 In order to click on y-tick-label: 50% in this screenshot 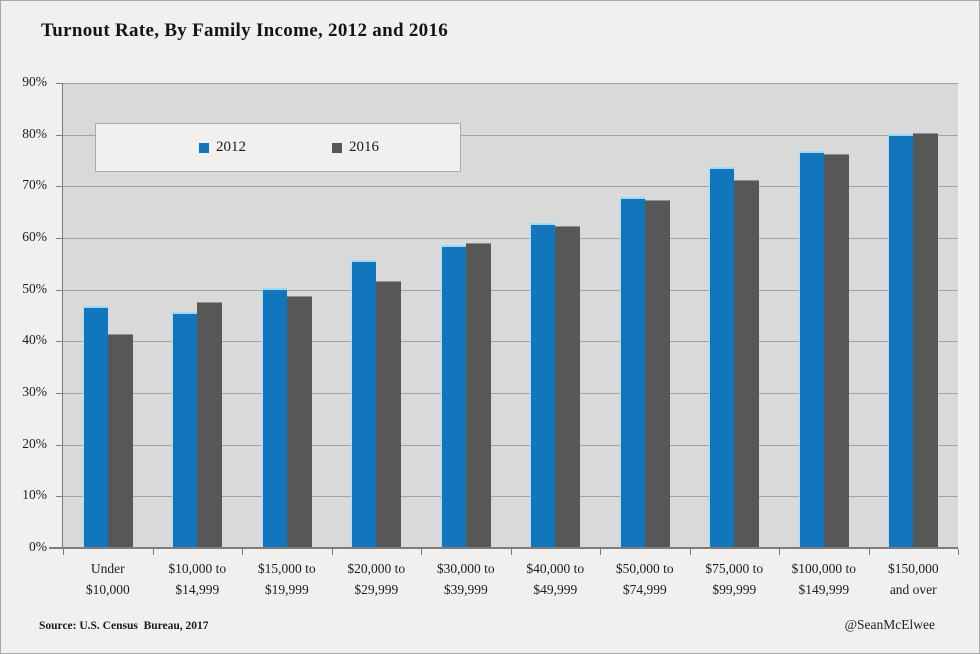, I will do `click(34, 288)`.